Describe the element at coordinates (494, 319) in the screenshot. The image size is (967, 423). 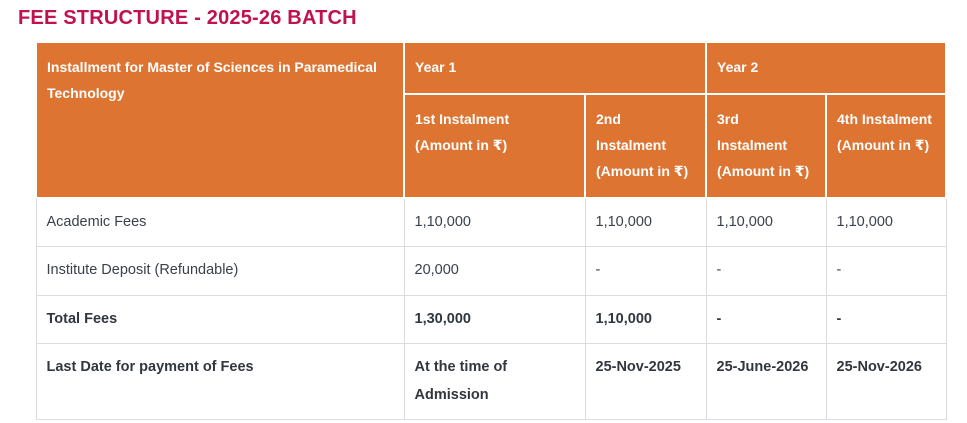
I see `fee-value: 1,30,000` at that location.